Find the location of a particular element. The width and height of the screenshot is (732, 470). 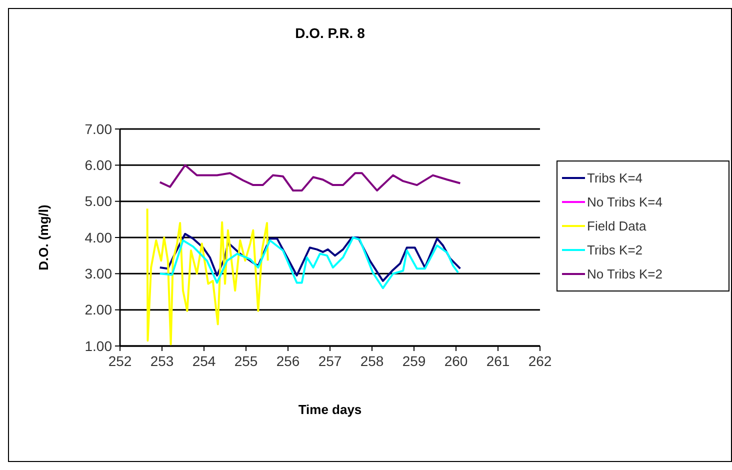

x-tick-label: 254 is located at coordinates (204, 361).